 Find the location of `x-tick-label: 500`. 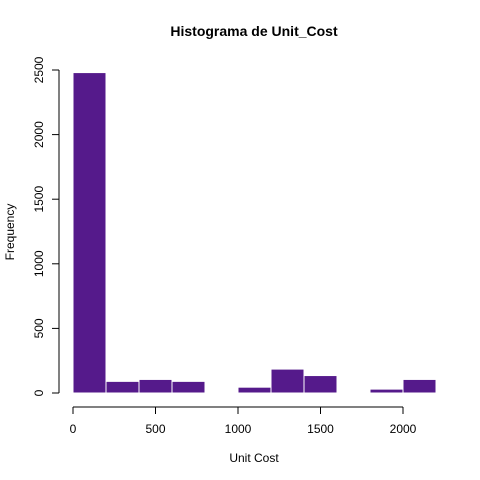

x-tick-label: 500 is located at coordinates (155, 429).